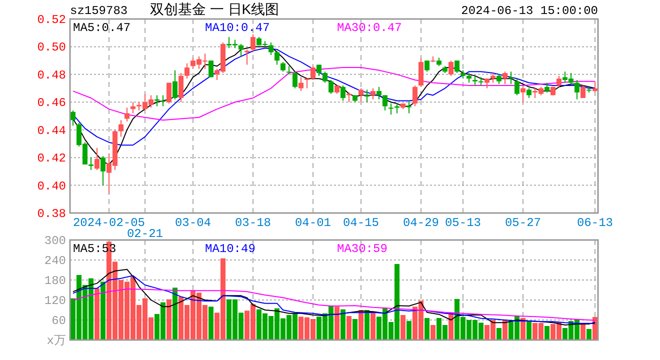  What do you see at coordinates (51, 47) in the screenshot?
I see `y-tick-label: 0.50` at bounding box center [51, 47].